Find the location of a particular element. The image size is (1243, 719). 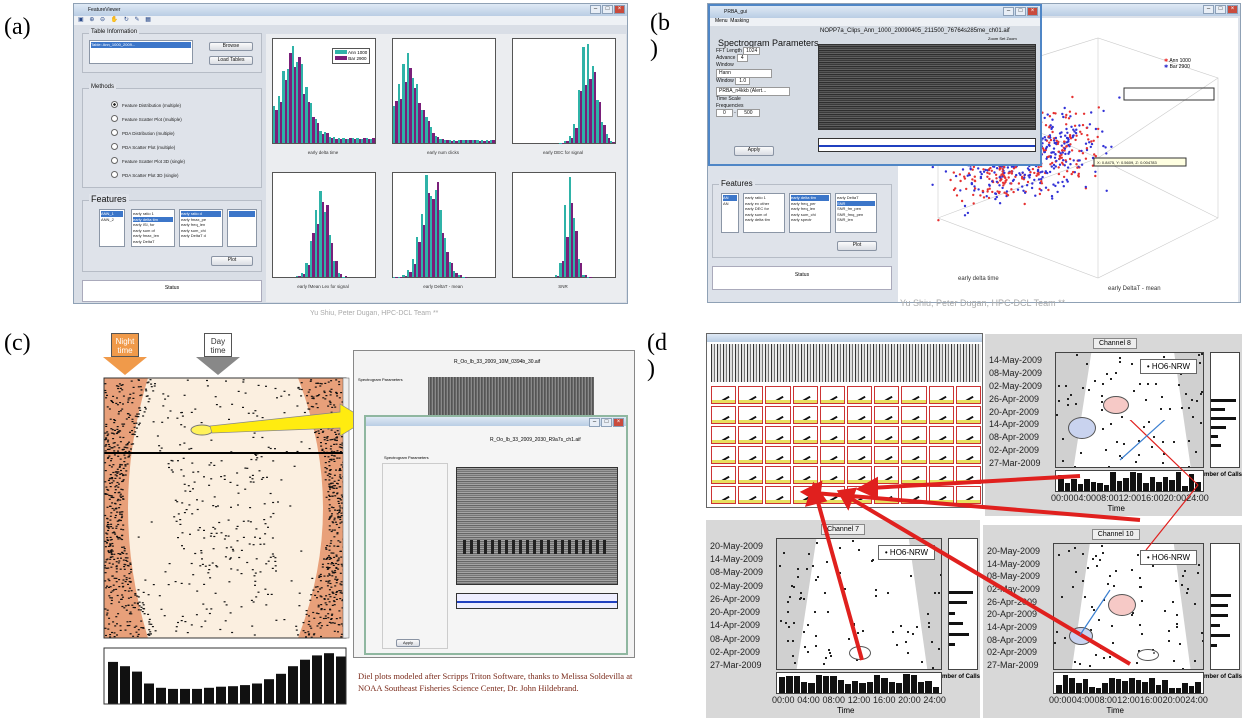

apply-button-c: Apply is located at coordinates (408, 643).